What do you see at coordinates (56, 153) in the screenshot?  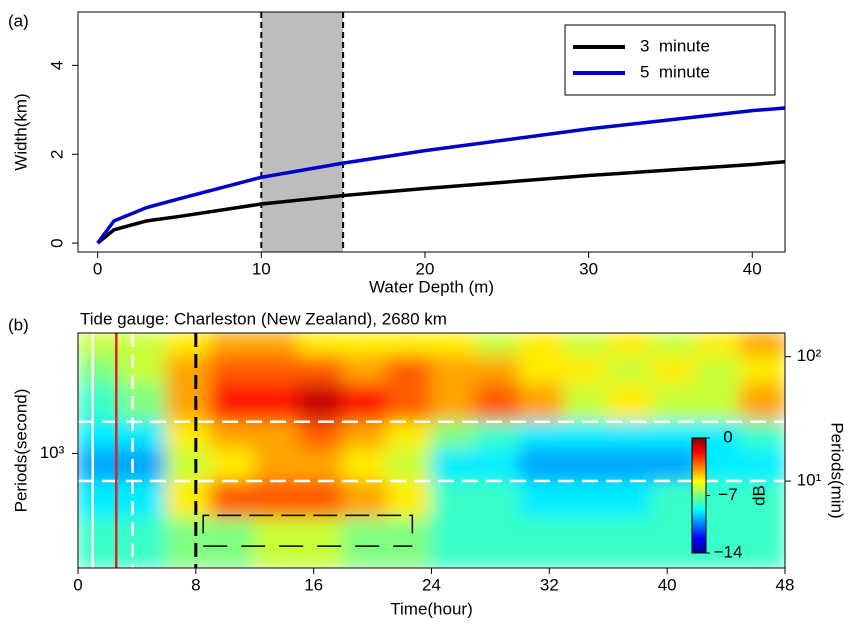 I see `y-tick-label: 2` at bounding box center [56, 153].